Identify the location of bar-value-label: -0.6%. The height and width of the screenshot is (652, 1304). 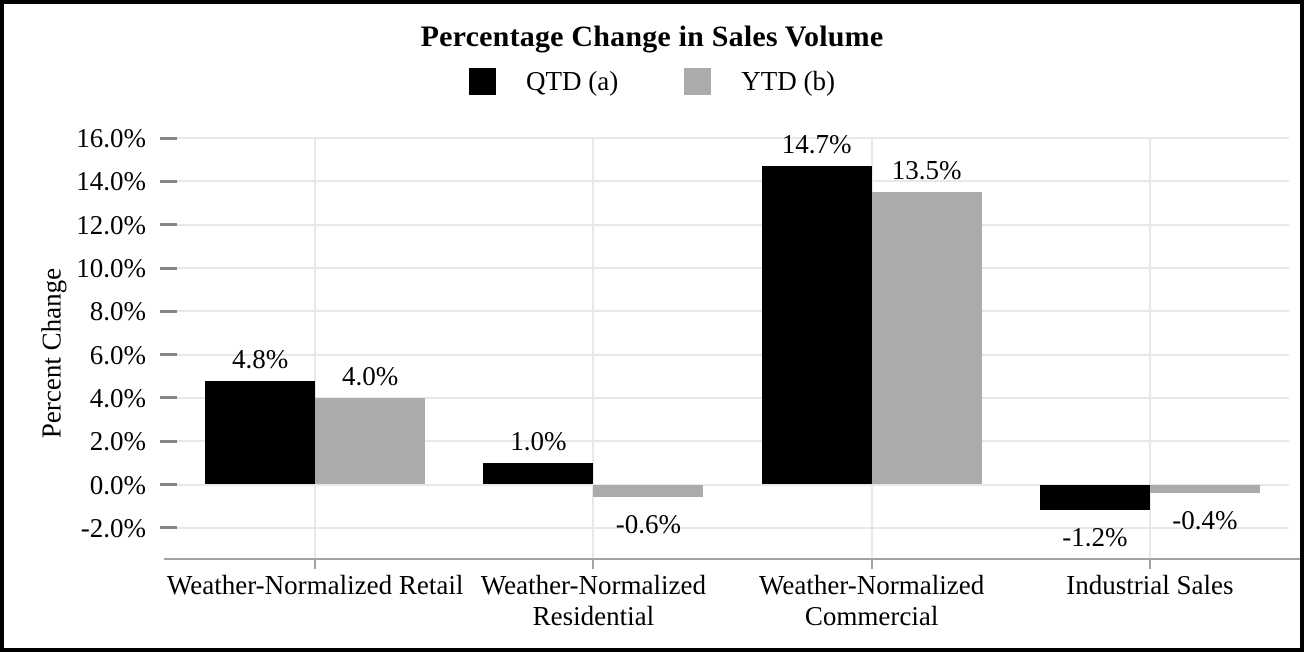
(648, 524).